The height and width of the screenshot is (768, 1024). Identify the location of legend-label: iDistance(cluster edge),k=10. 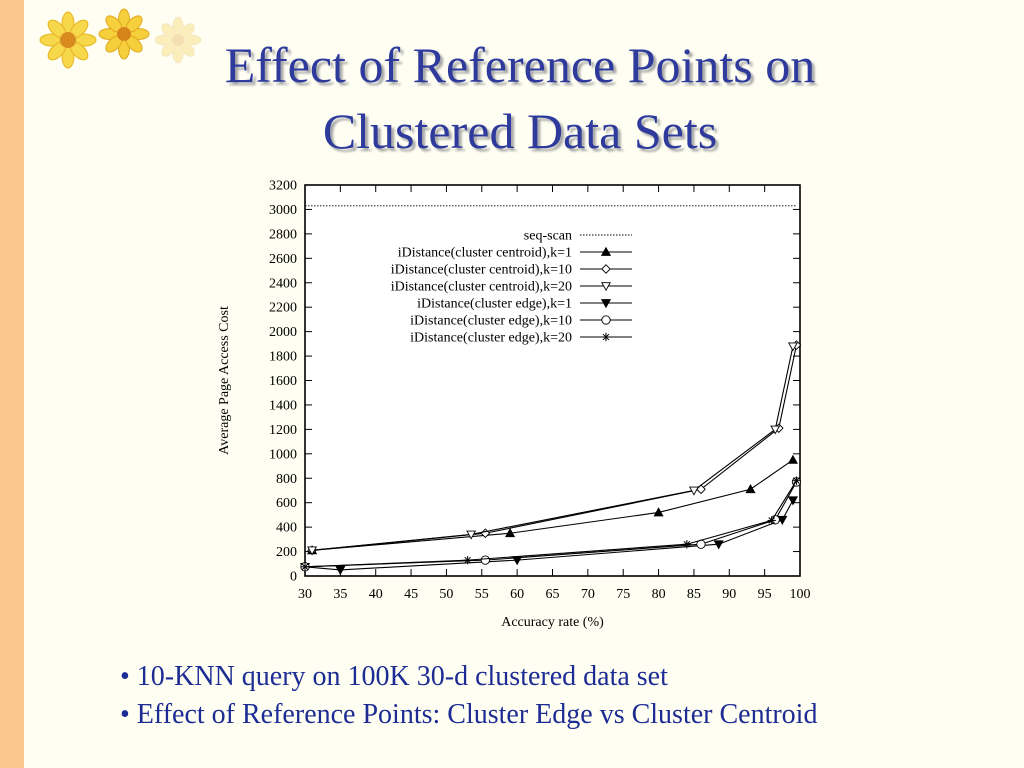
(491, 321).